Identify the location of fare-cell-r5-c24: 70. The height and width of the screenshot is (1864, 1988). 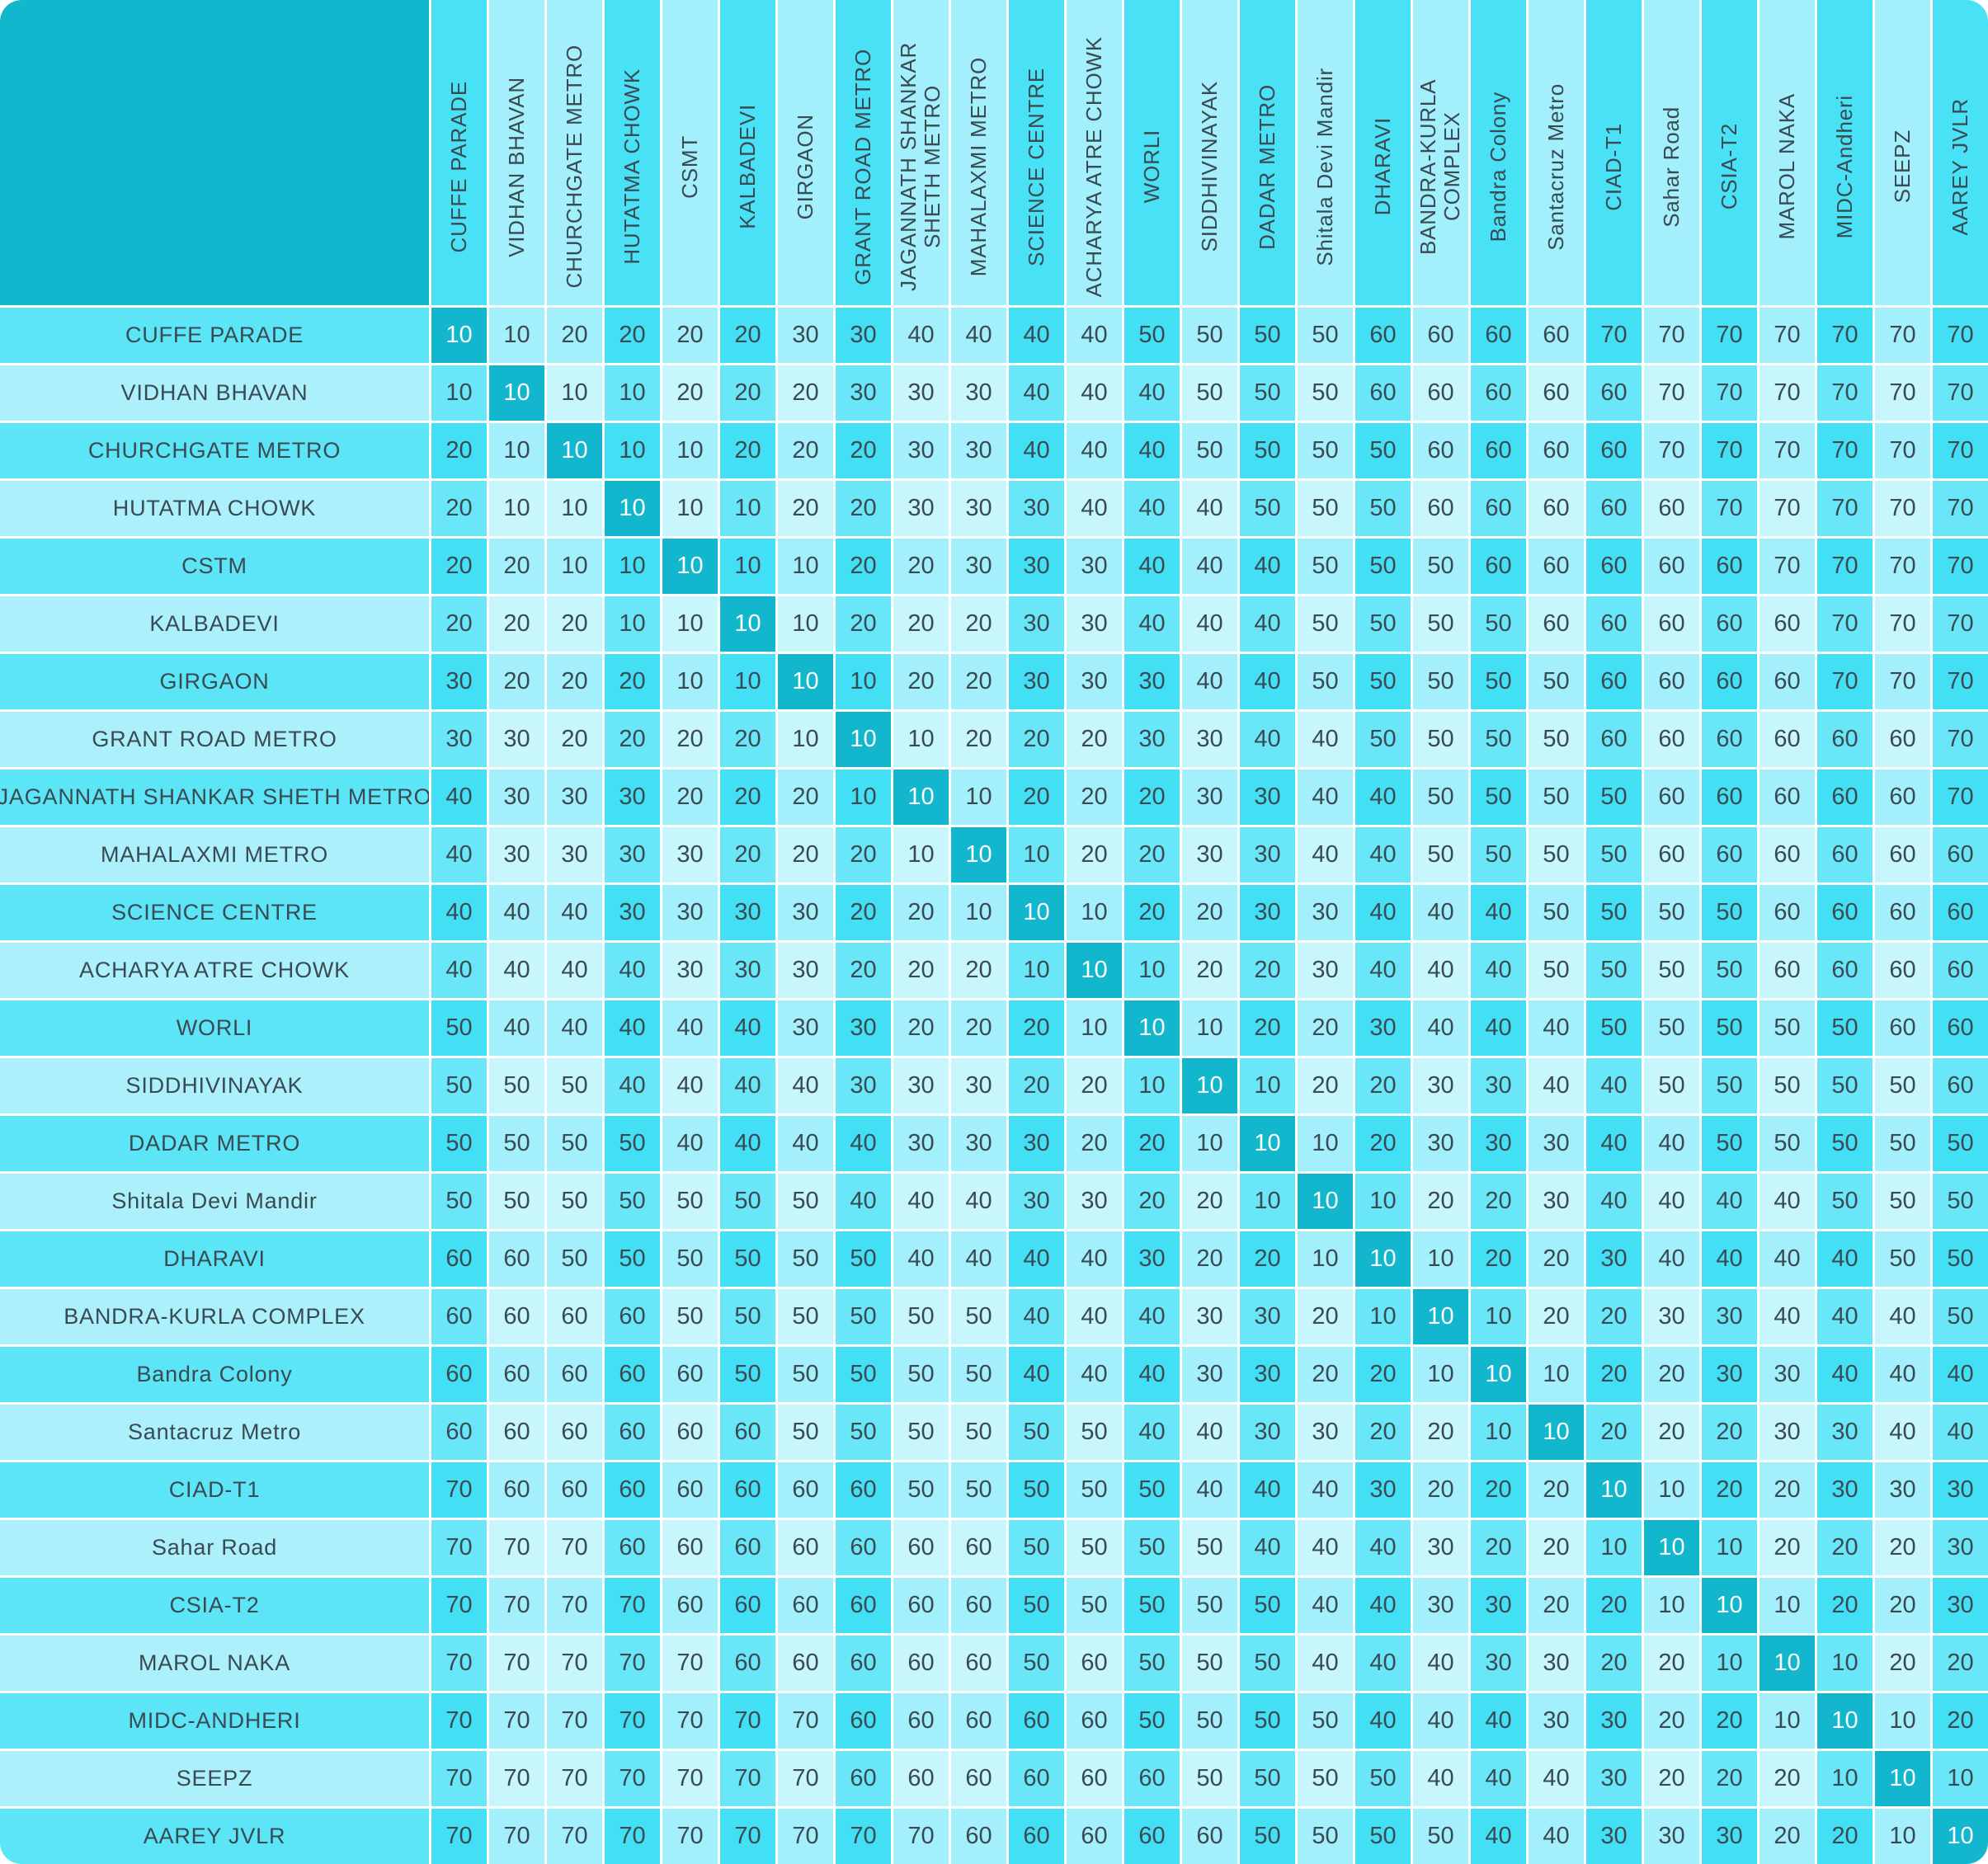
(1787, 566).